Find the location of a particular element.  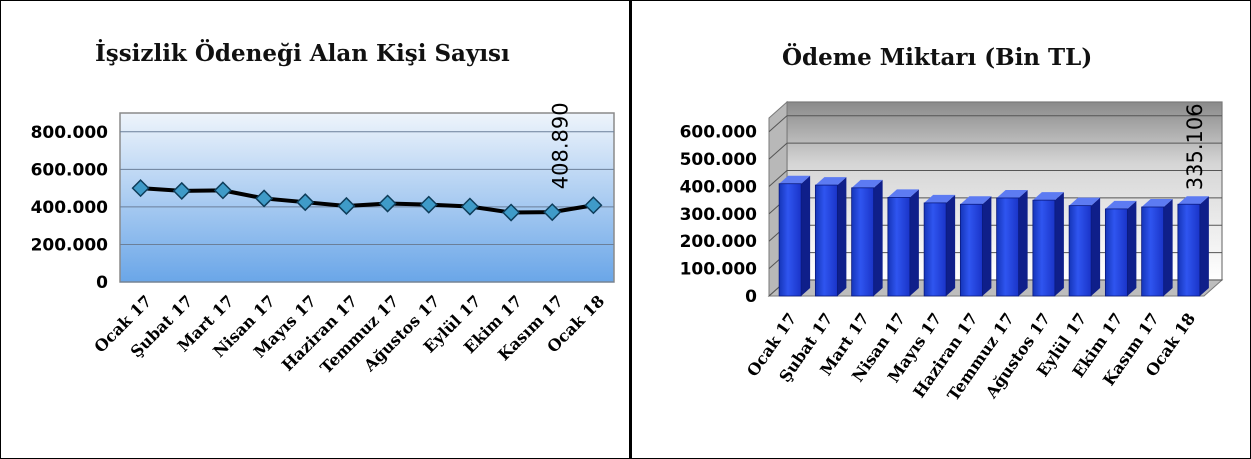

plot-area is located at coordinates (367, 197).